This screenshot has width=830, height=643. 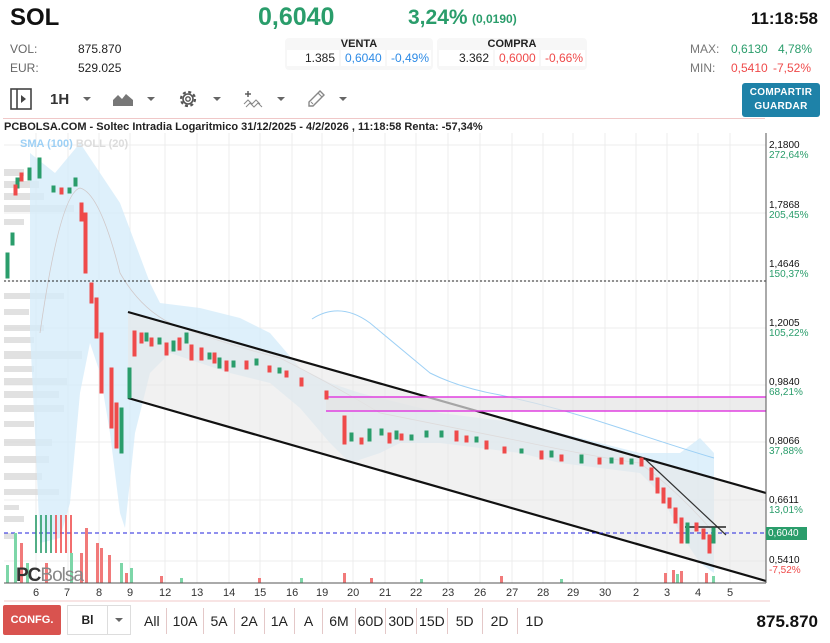 I want to click on interval-value: 1H, so click(x=60, y=99).